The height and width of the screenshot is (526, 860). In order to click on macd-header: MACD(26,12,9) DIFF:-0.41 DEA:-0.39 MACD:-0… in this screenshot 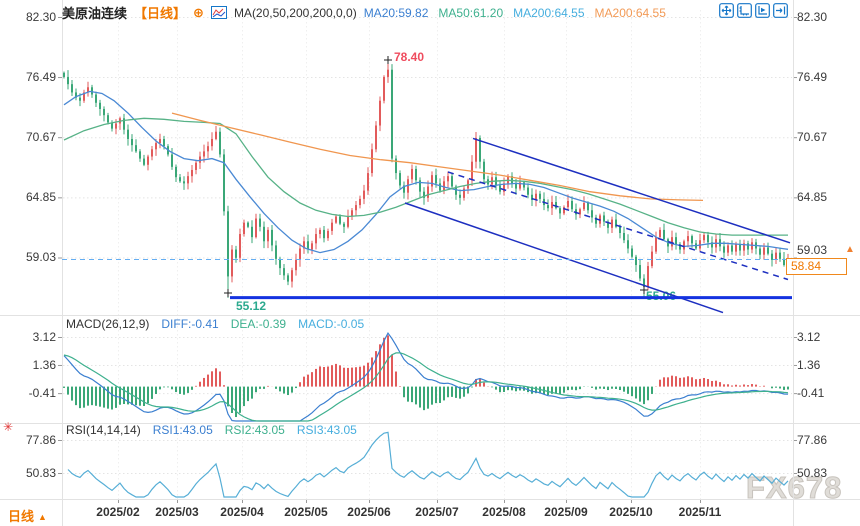, I will do `click(215, 324)`.